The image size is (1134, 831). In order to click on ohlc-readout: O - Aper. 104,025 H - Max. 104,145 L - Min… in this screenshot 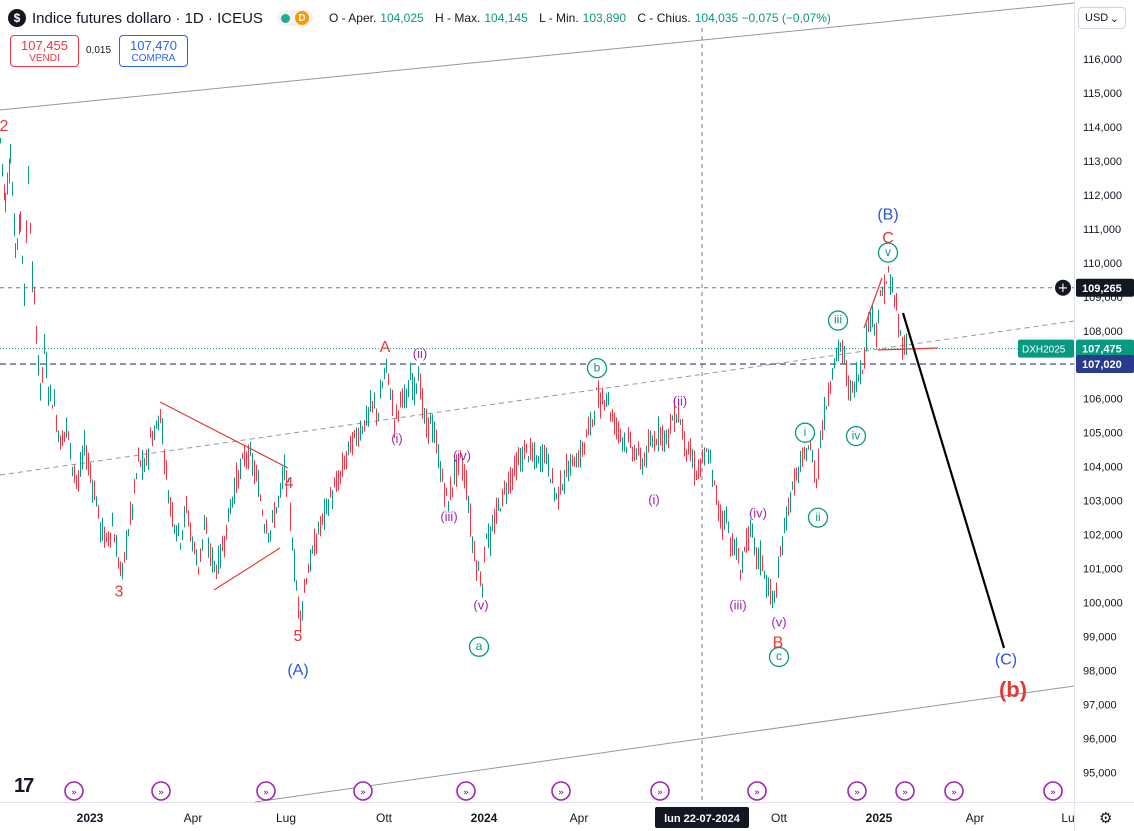, I will do `click(584, 18)`.